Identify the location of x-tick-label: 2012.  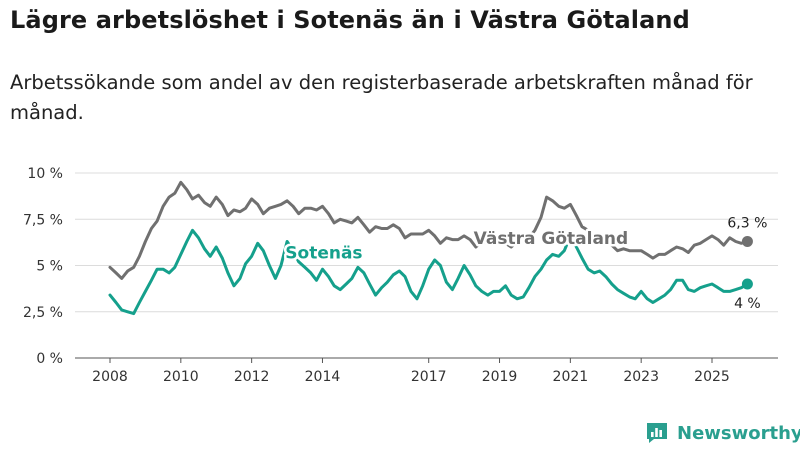
(252, 377).